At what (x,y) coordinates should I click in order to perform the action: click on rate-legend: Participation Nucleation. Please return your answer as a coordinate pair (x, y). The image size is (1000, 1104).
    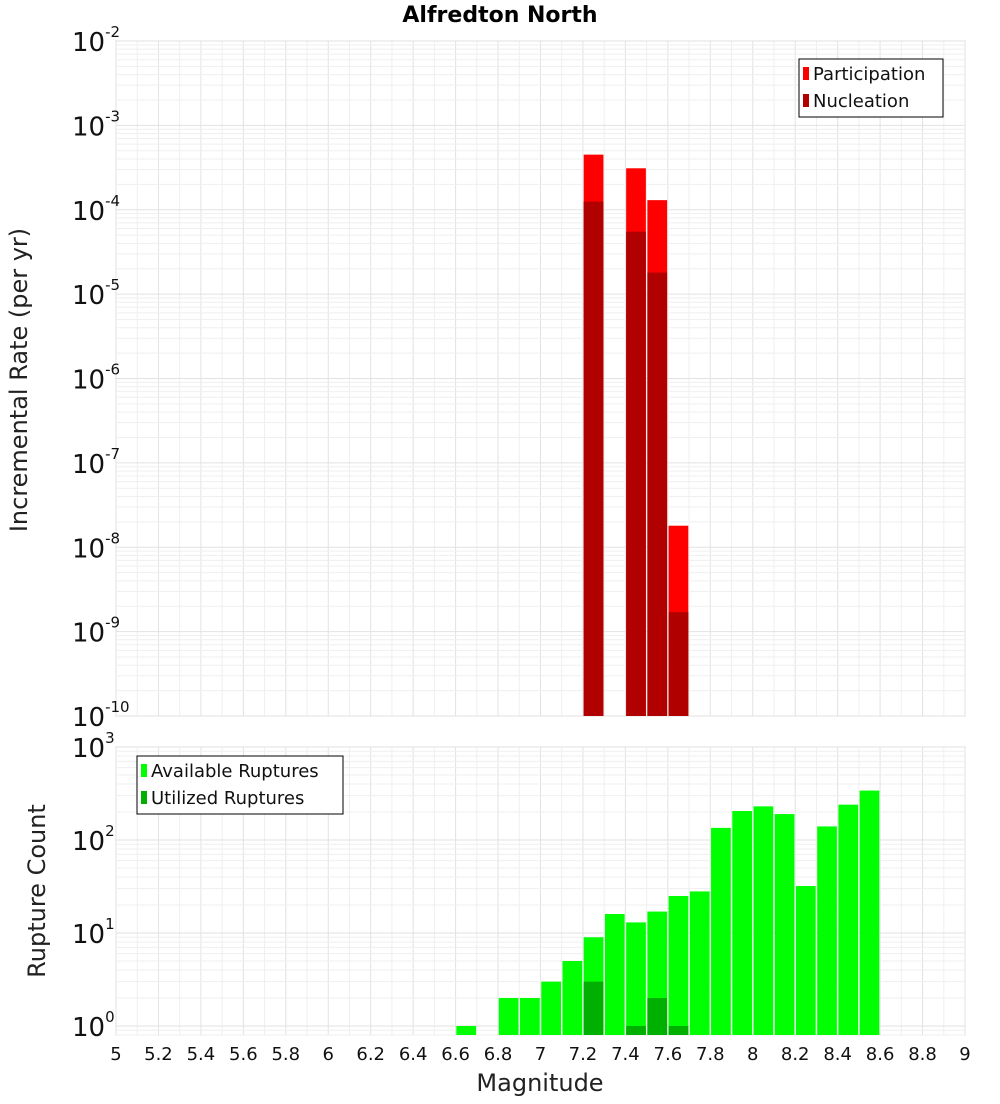
    Looking at the image, I should click on (871, 88).